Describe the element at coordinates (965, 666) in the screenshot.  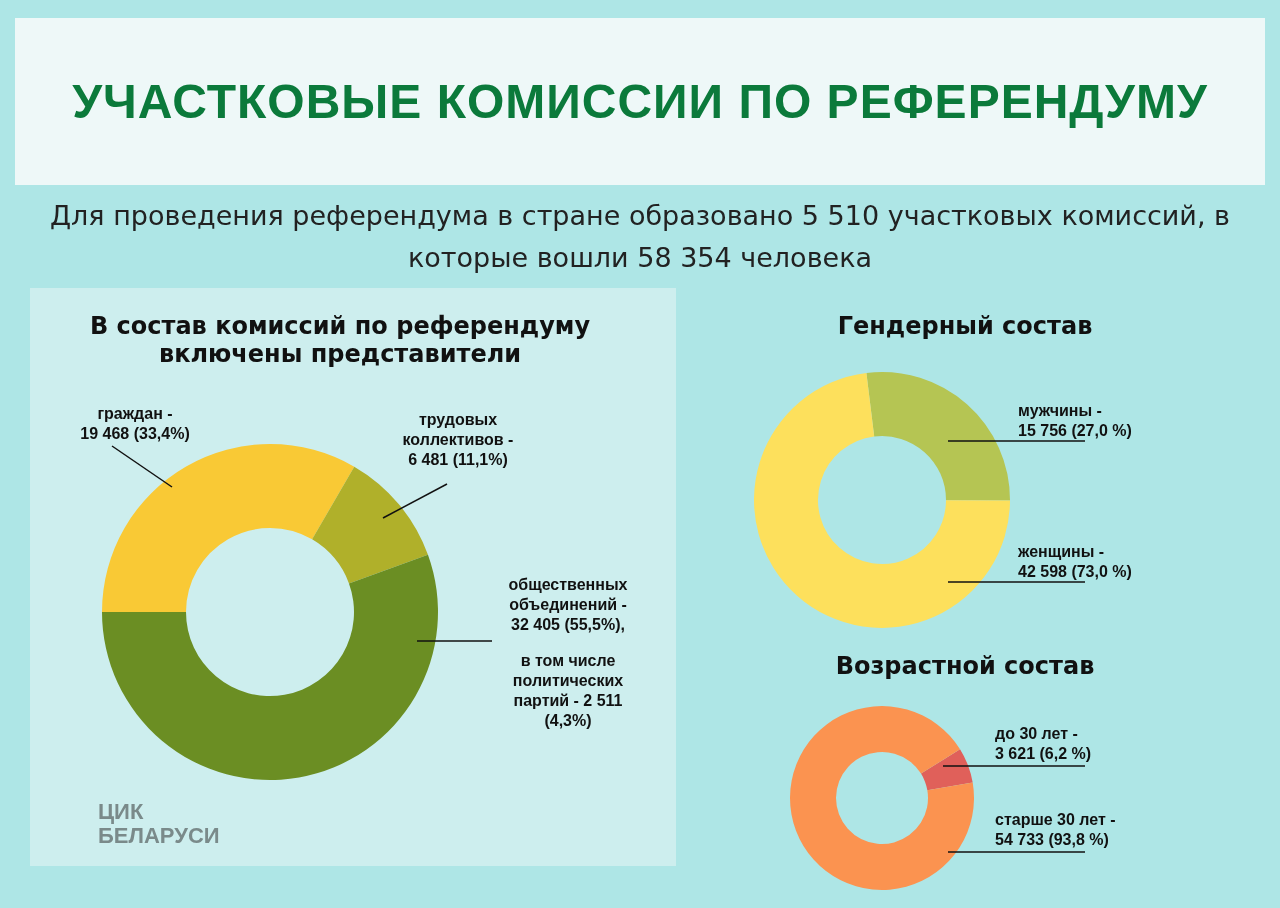
I see `chart-title: Возрастной состав` at that location.